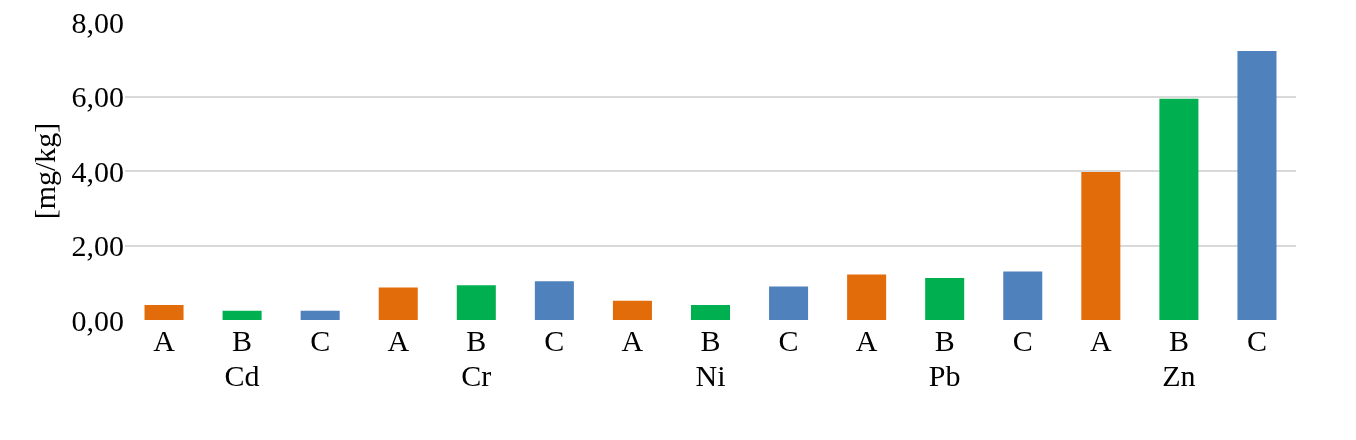  What do you see at coordinates (97, 320) in the screenshot?
I see `y-tick-label: 0,00` at bounding box center [97, 320].